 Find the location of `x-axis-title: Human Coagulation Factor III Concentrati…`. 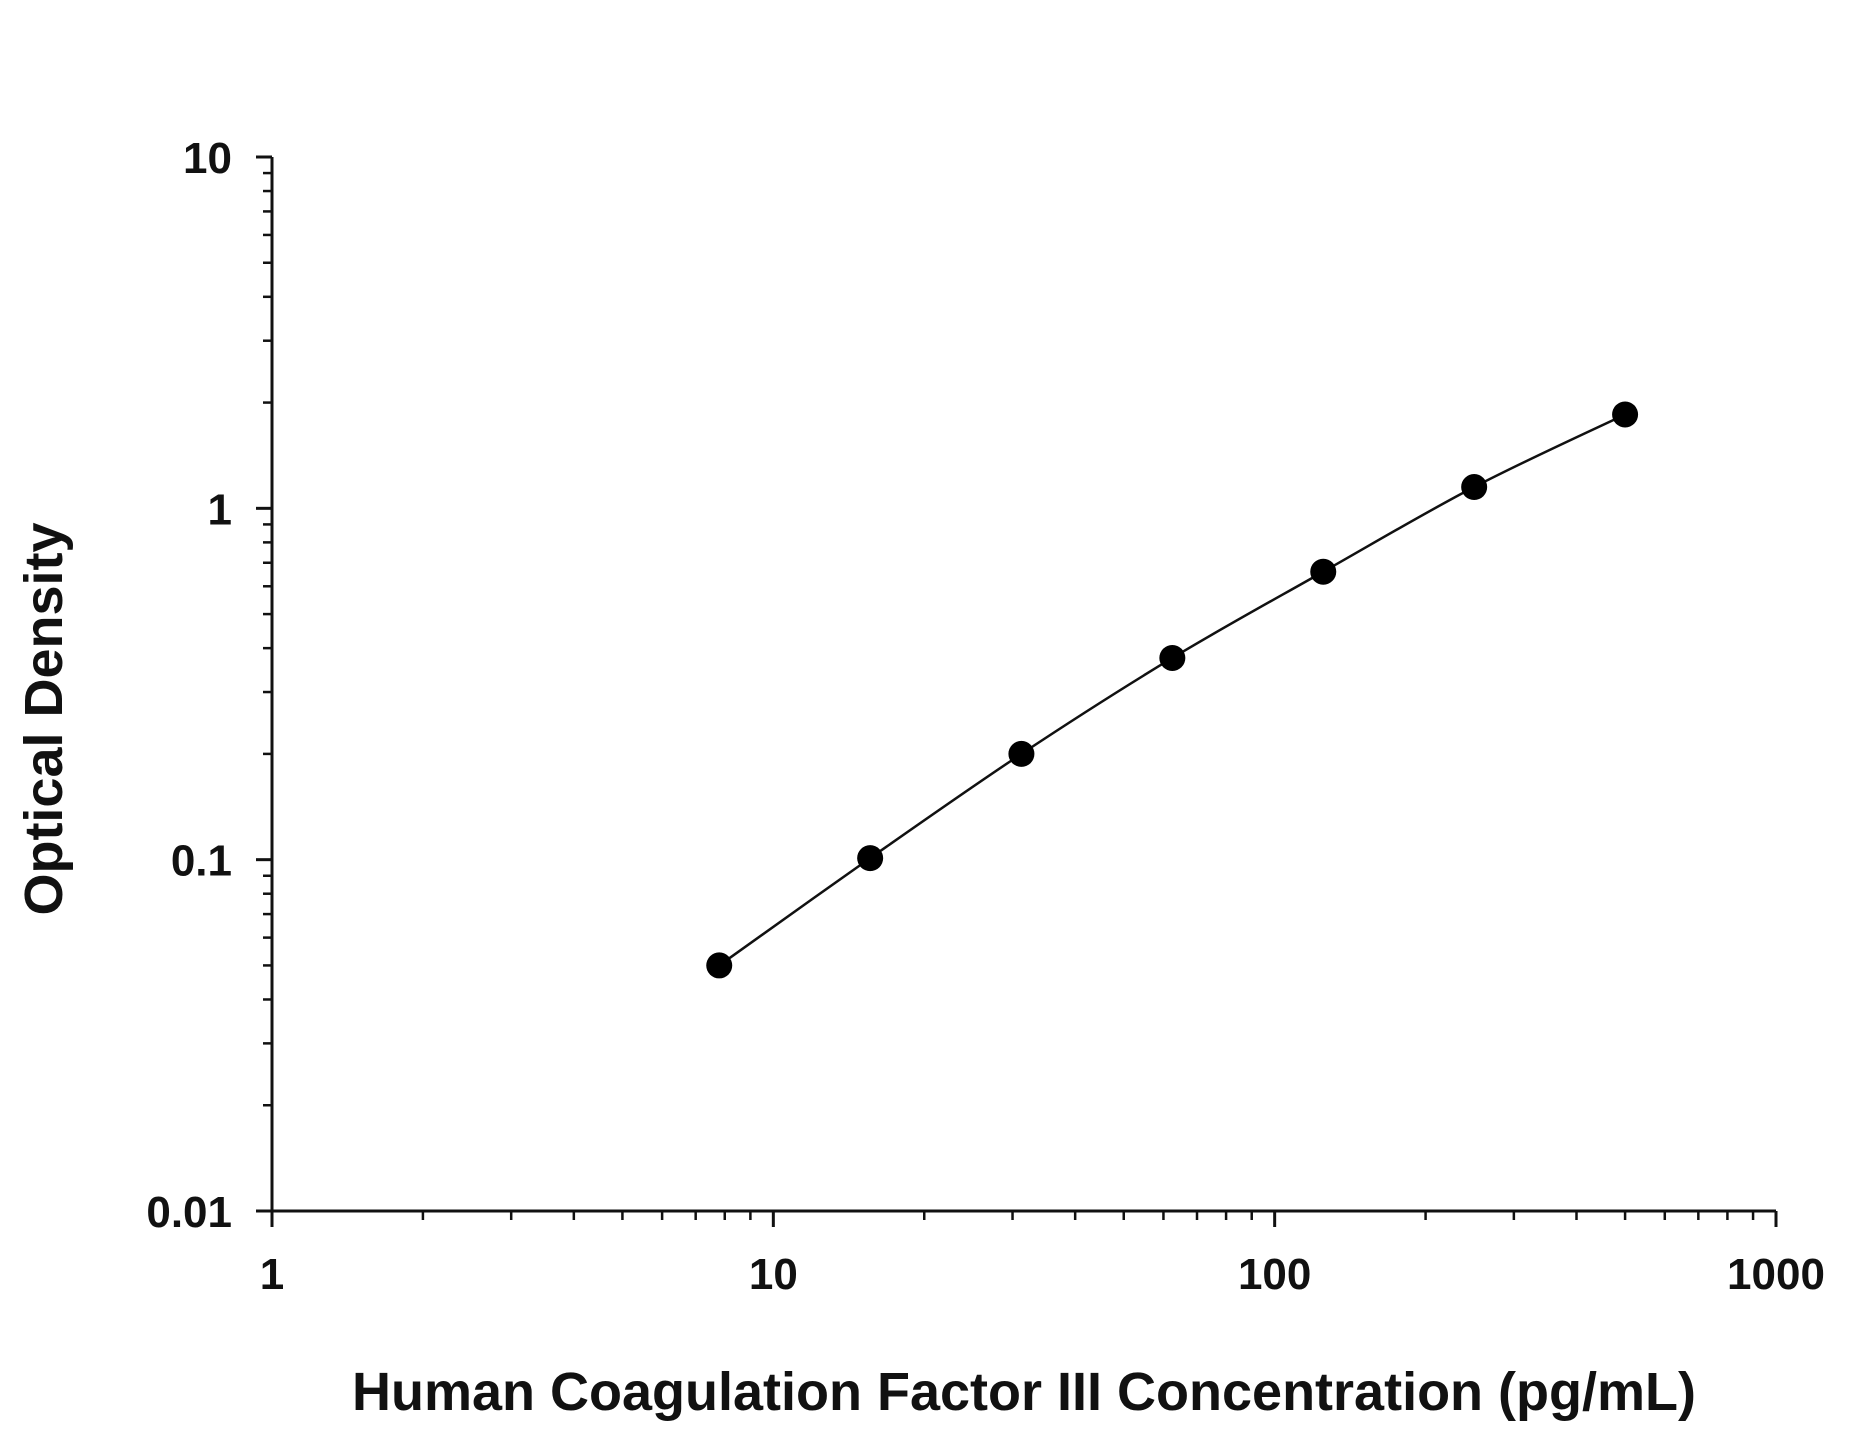

x-axis-title: Human Coagulation Factor III Concentrati… is located at coordinates (1024, 1392).